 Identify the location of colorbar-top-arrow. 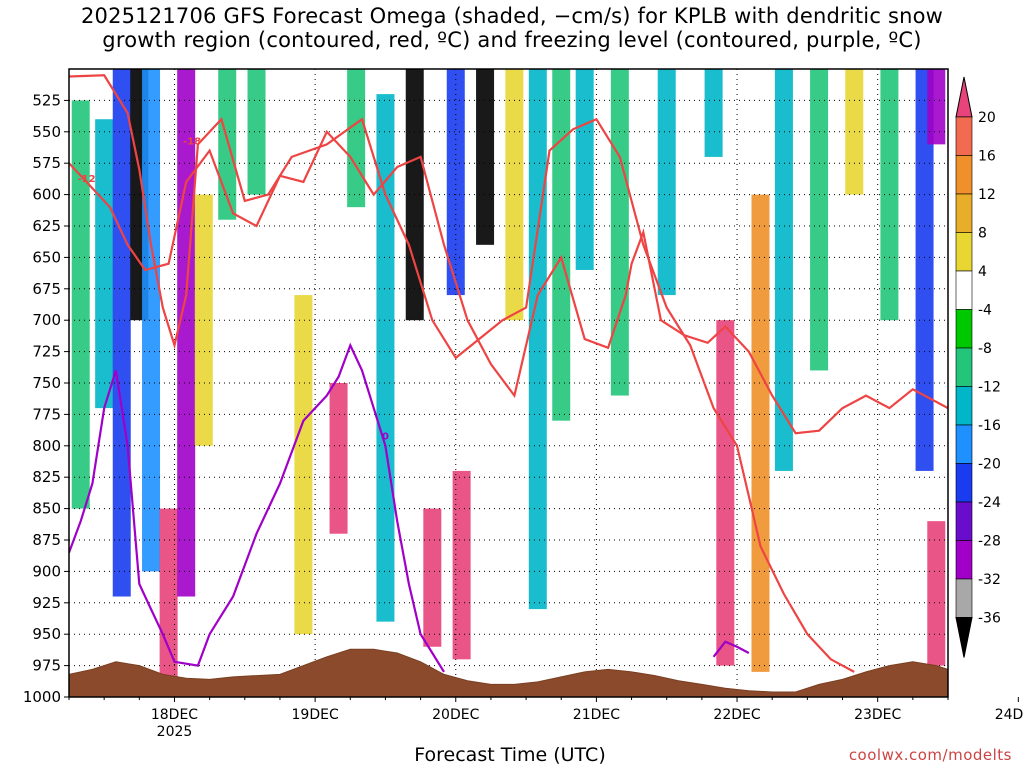
(964, 97).